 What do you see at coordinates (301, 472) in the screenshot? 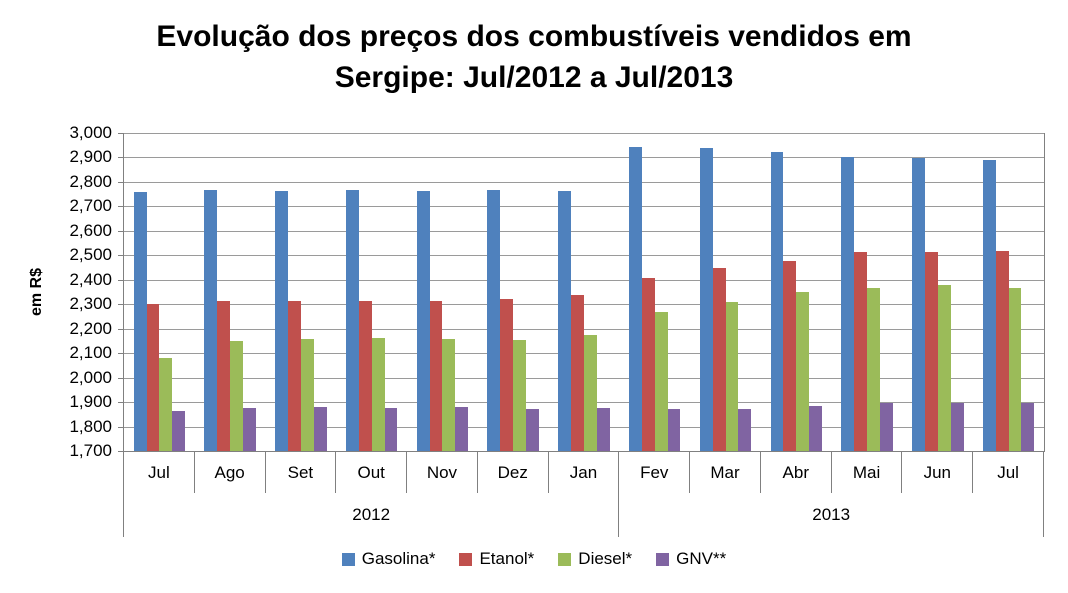
I see `x-axis-month-label-set-2: Set` at bounding box center [301, 472].